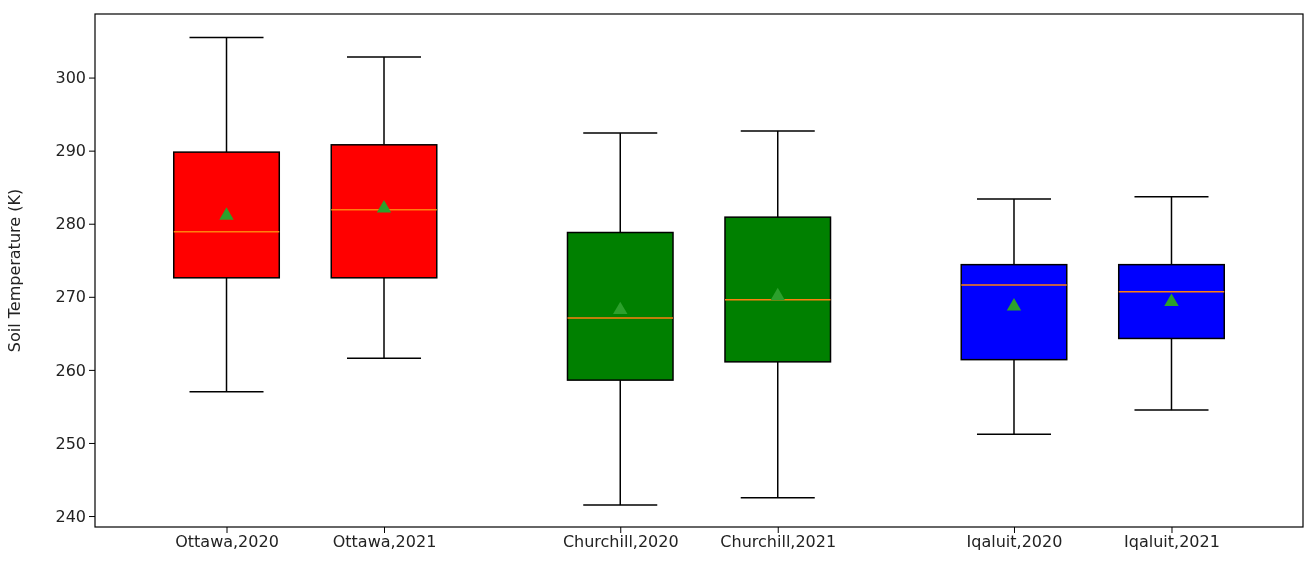  I want to click on x-tick-label: Iqaluit,2020, so click(1014, 542).